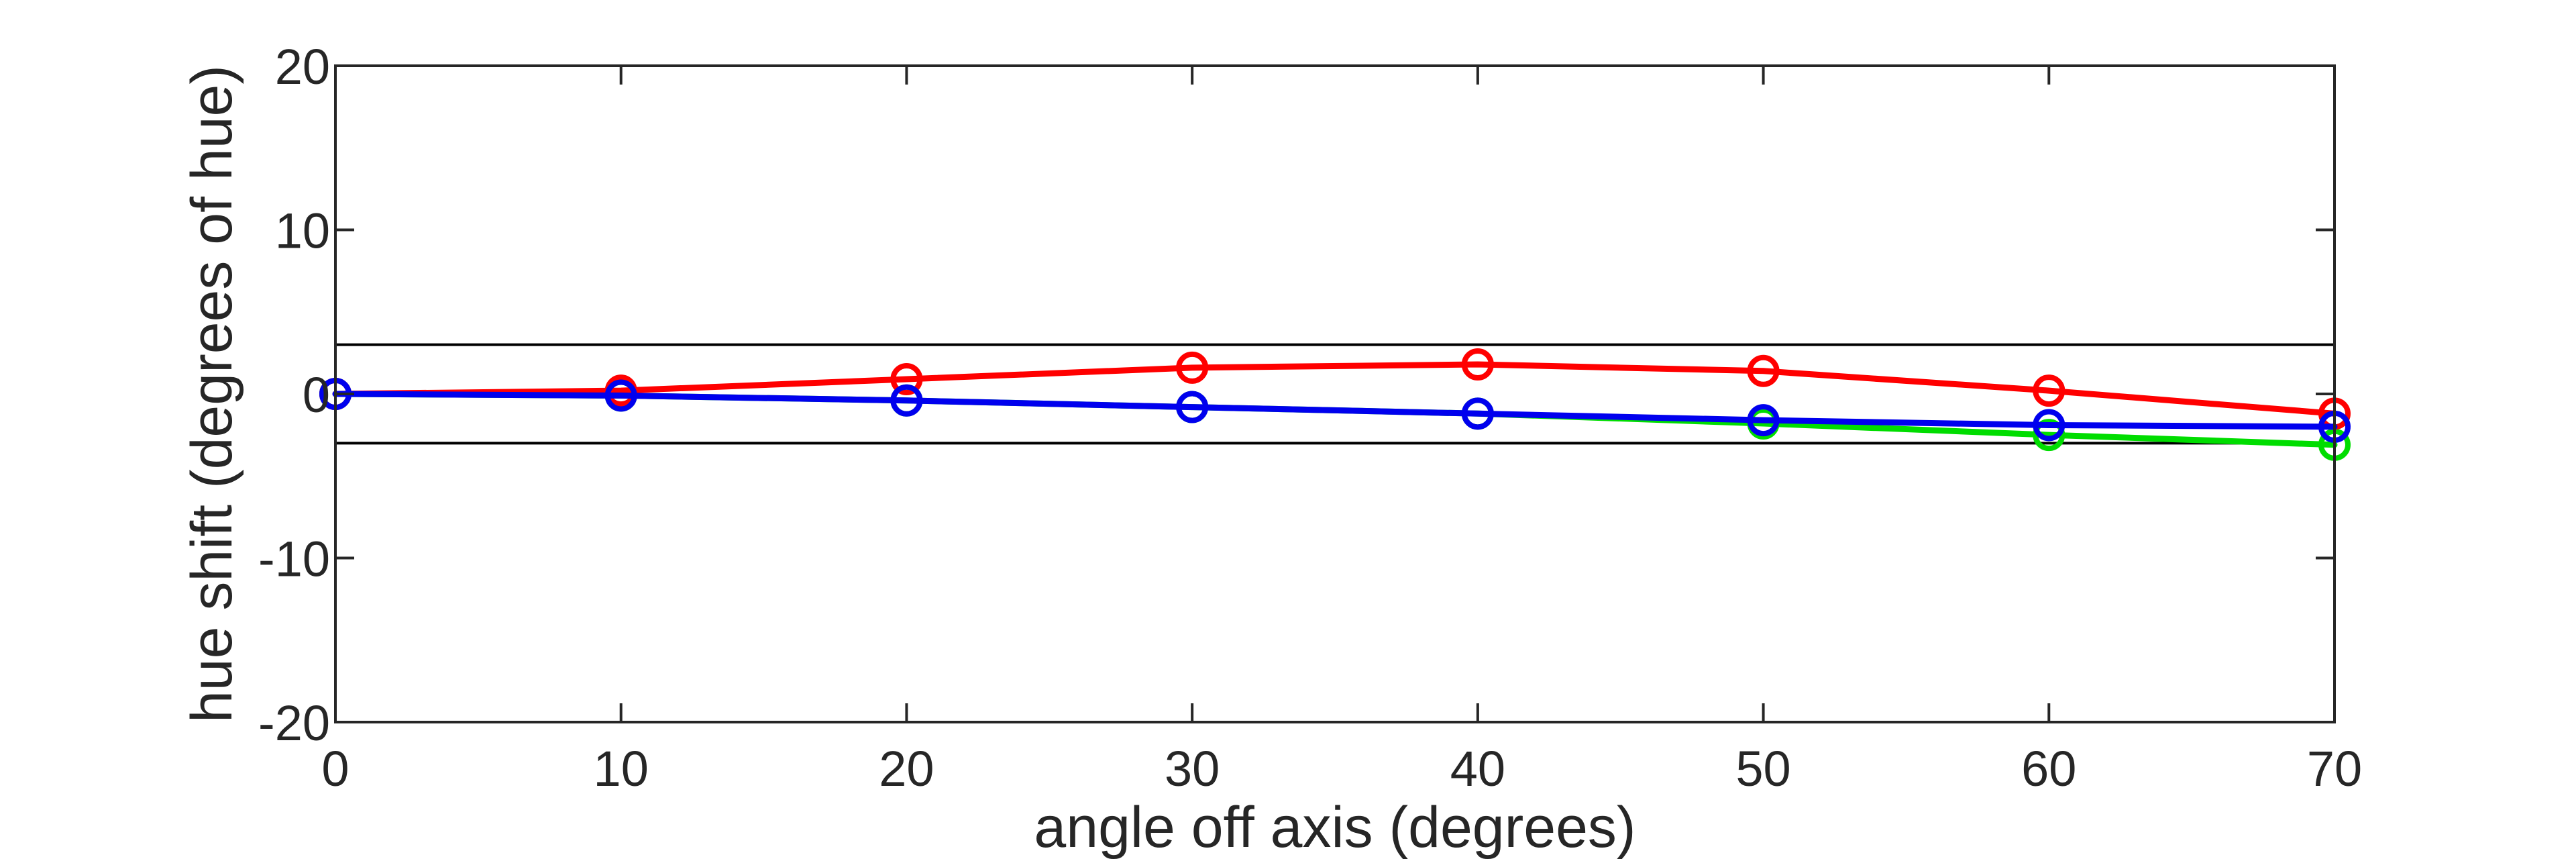  Describe the element at coordinates (1335, 389) in the screenshot. I see `series-2-line` at that location.